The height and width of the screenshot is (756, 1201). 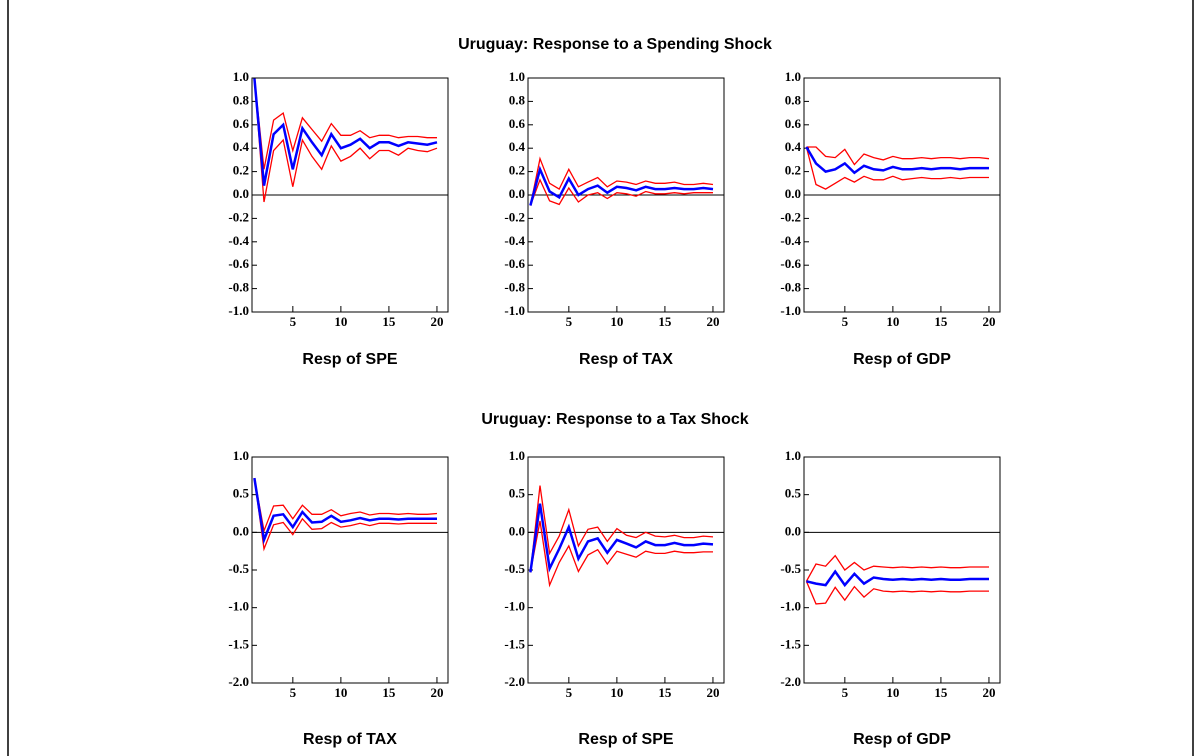 What do you see at coordinates (615, 44) in the screenshot?
I see `chart-title: Uruguay: Response to a Spending Shock` at bounding box center [615, 44].